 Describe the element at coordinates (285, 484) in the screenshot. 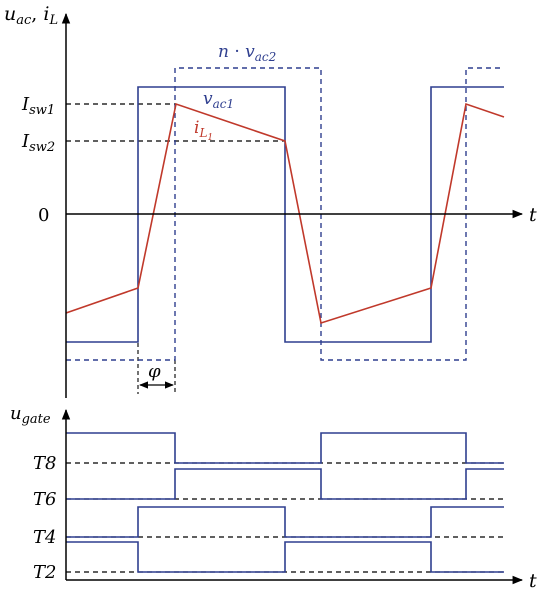

I see `gate-signal-t6` at that location.